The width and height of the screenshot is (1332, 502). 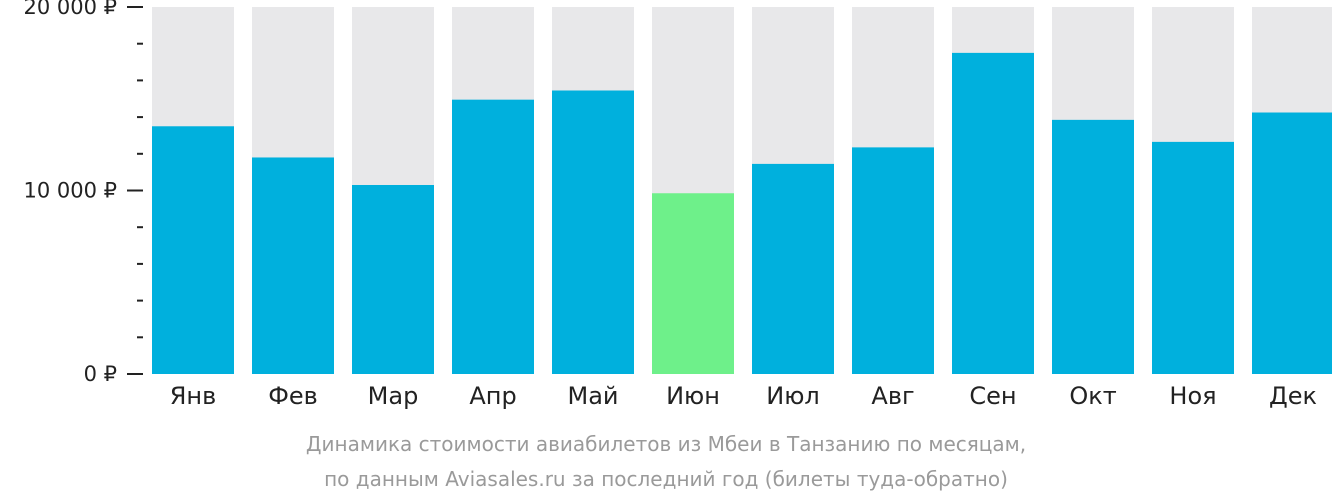 I want to click on x-axis-labels: Янв Фев Мар Апр Май Июн Июл Авг Сен Окт Ноя Дек, so click(x=743, y=396).